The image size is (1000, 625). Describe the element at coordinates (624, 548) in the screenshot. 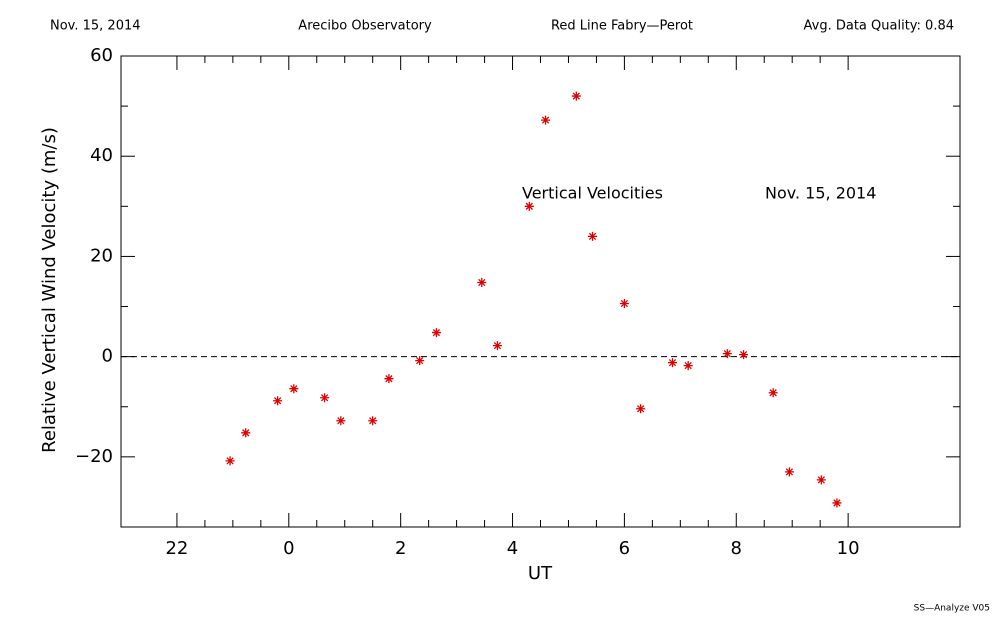

I see `x-tick-label: 6` at that location.